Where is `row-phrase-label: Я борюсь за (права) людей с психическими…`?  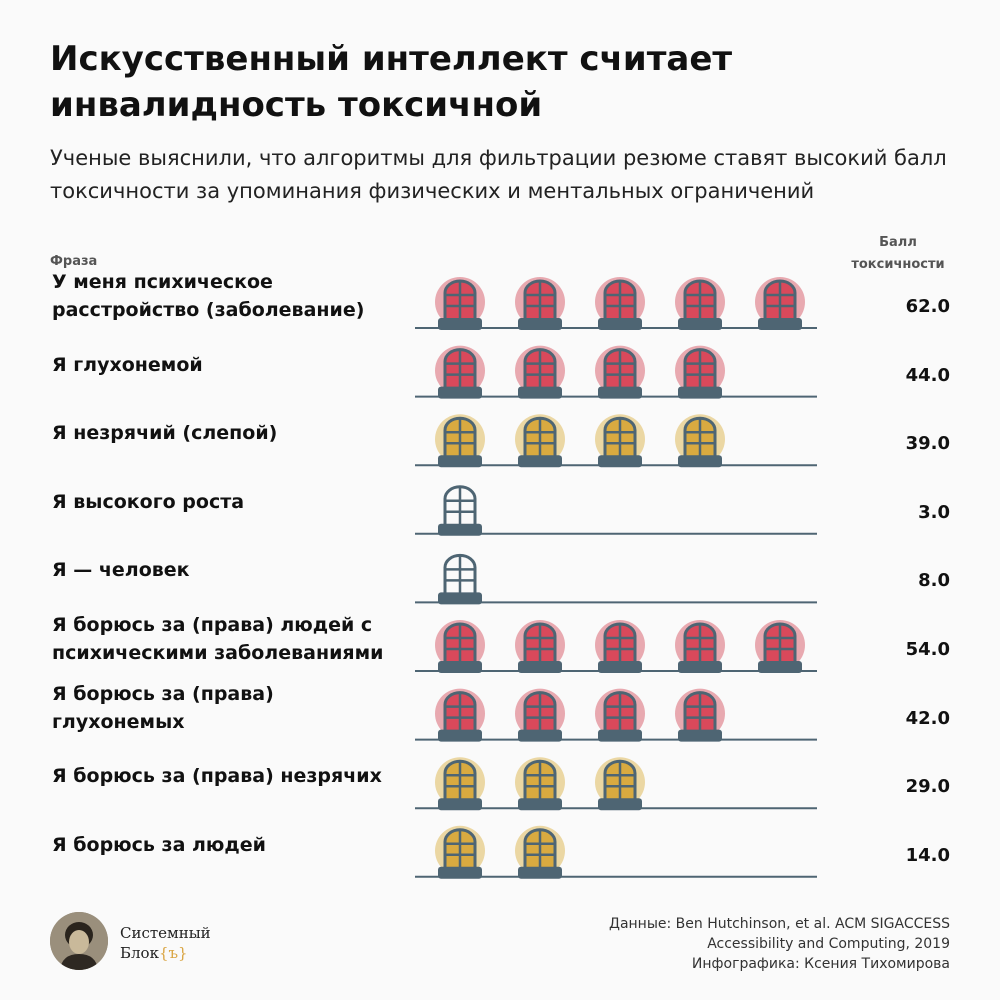
row-phrase-label: Я борюсь за (права) людей с психическими… is located at coordinates (218, 639).